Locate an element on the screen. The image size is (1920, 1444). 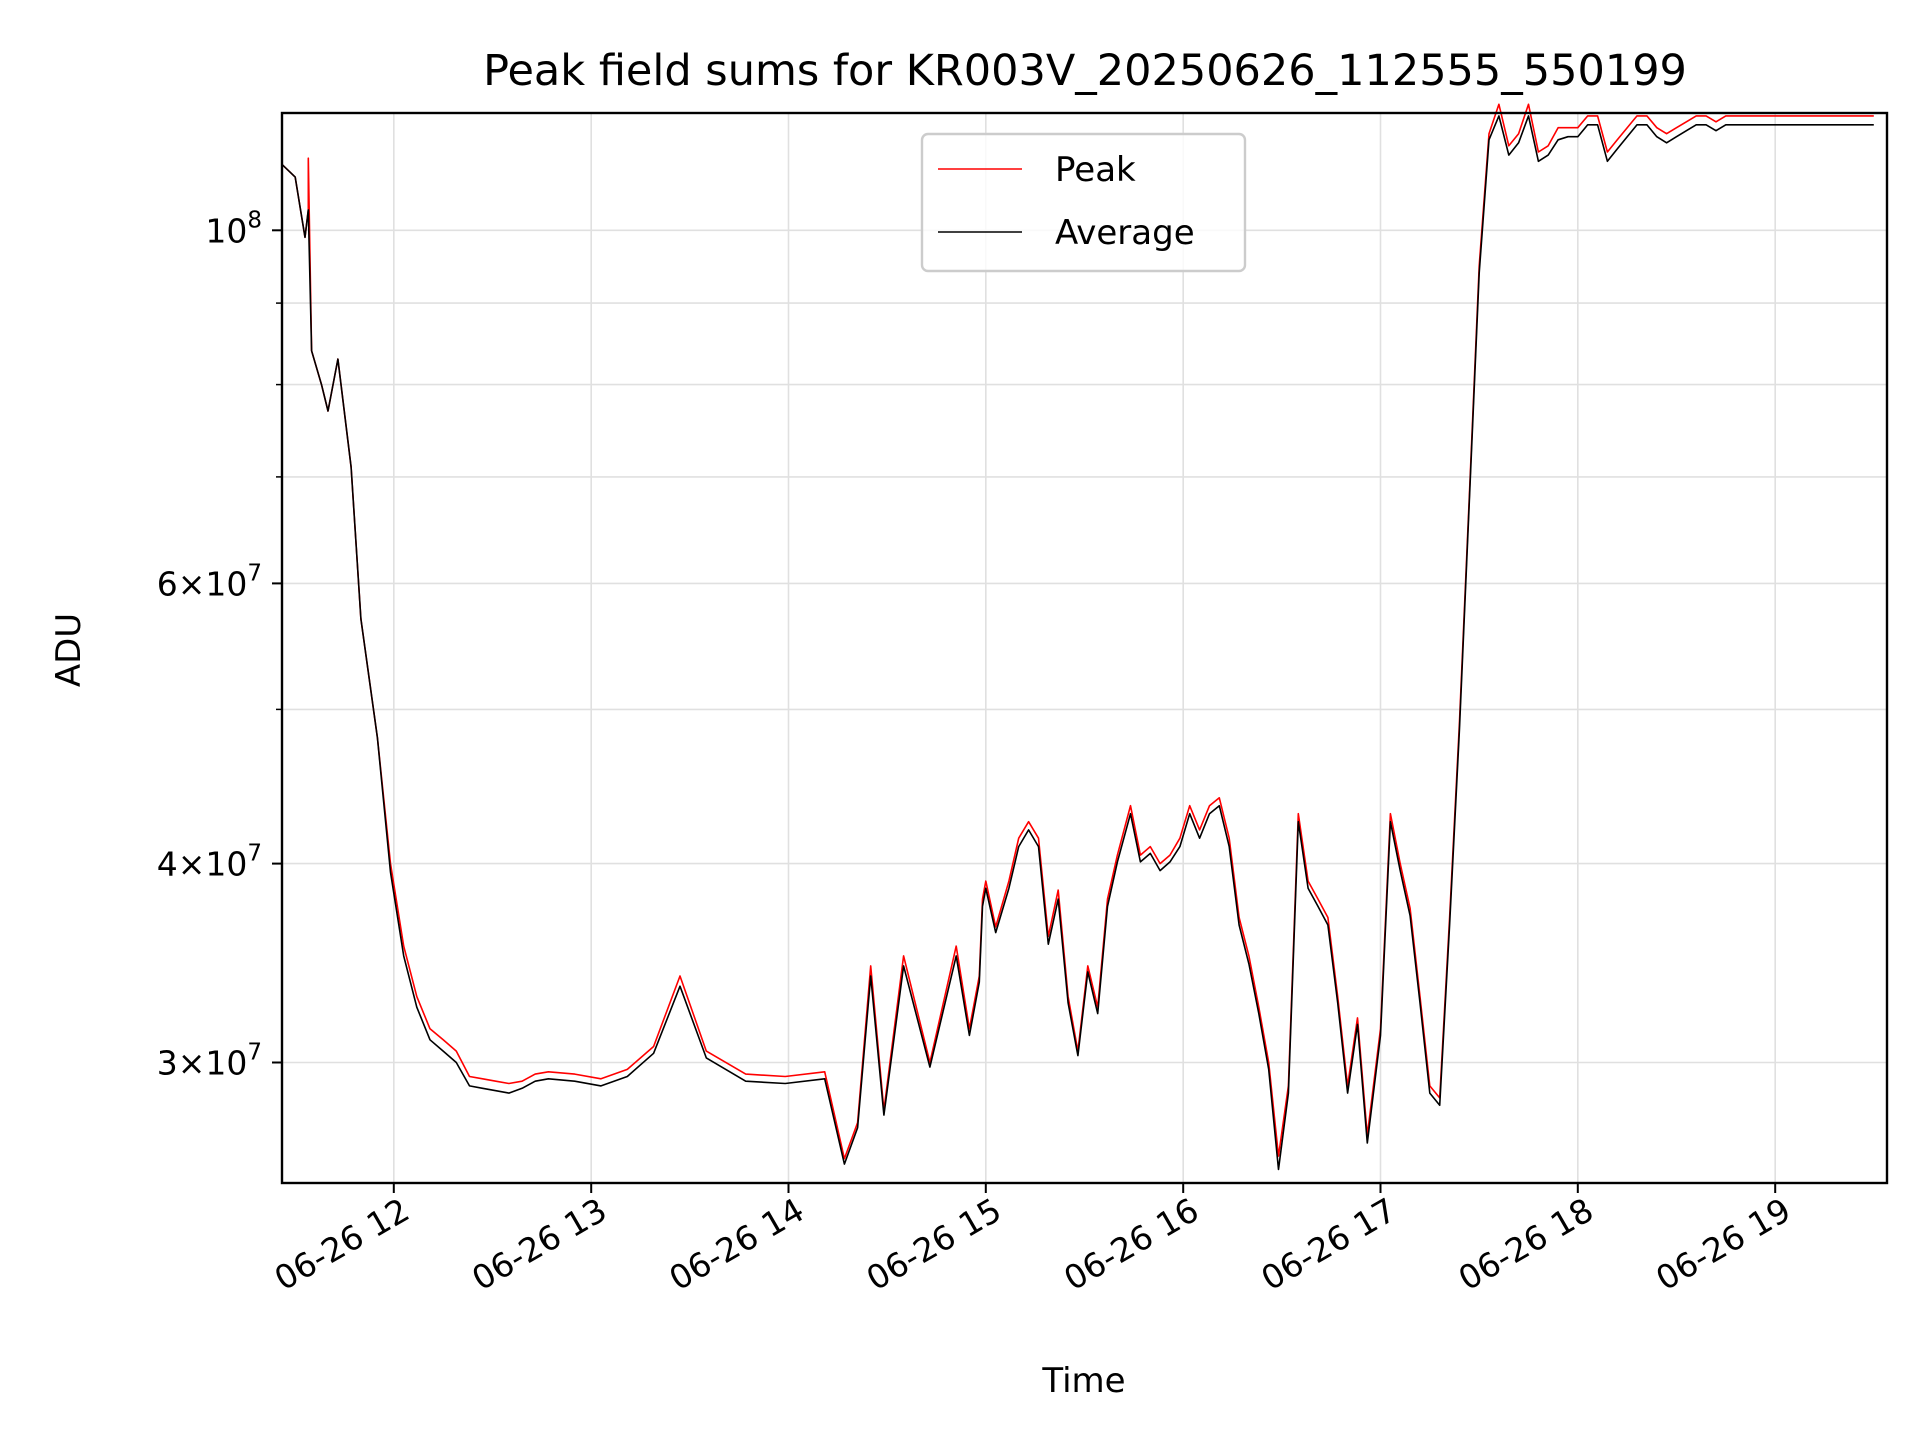
legend-label-peak: Peak is located at coordinates (1095, 170).